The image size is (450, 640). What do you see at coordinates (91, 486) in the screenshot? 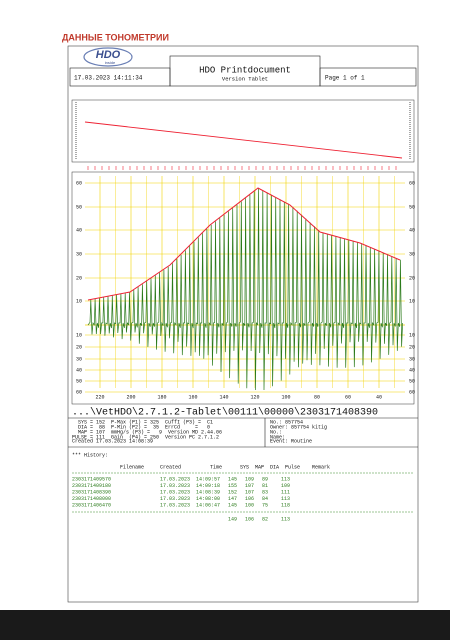
I see `cell: 2303171409180` at bounding box center [91, 486].